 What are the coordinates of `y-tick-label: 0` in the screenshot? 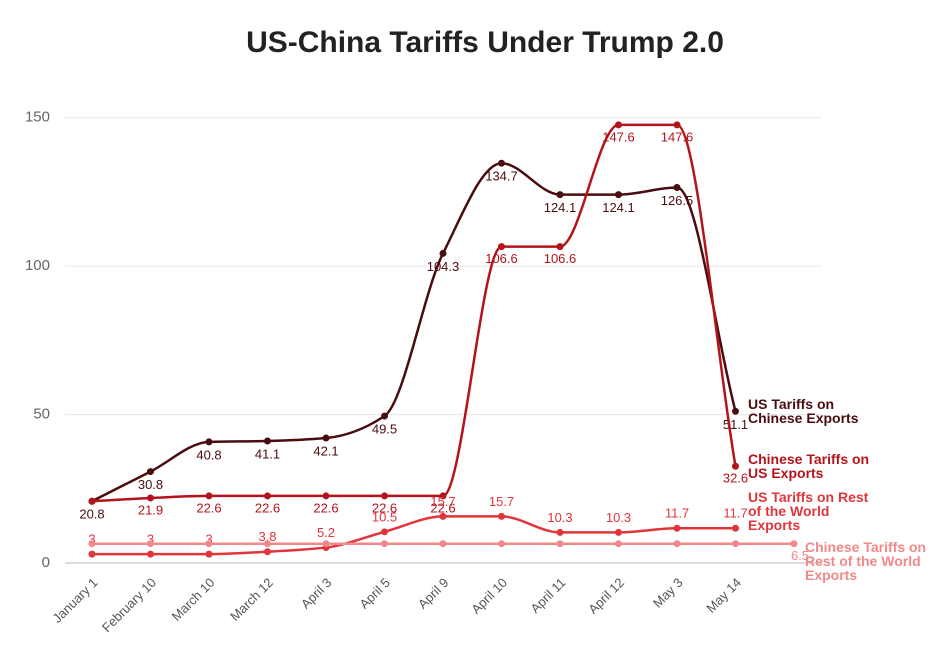 It's located at (46, 562).